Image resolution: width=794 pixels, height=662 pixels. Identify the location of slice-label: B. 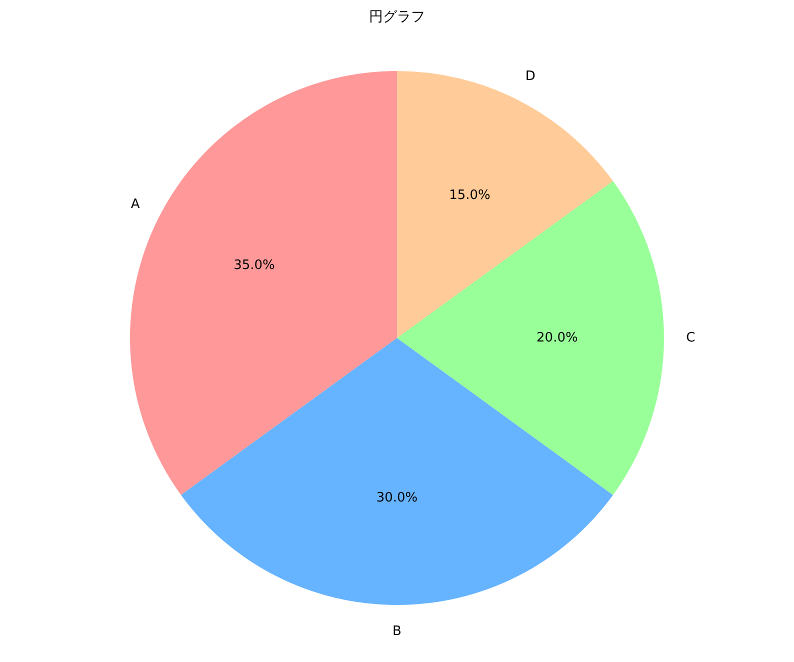
(397, 632).